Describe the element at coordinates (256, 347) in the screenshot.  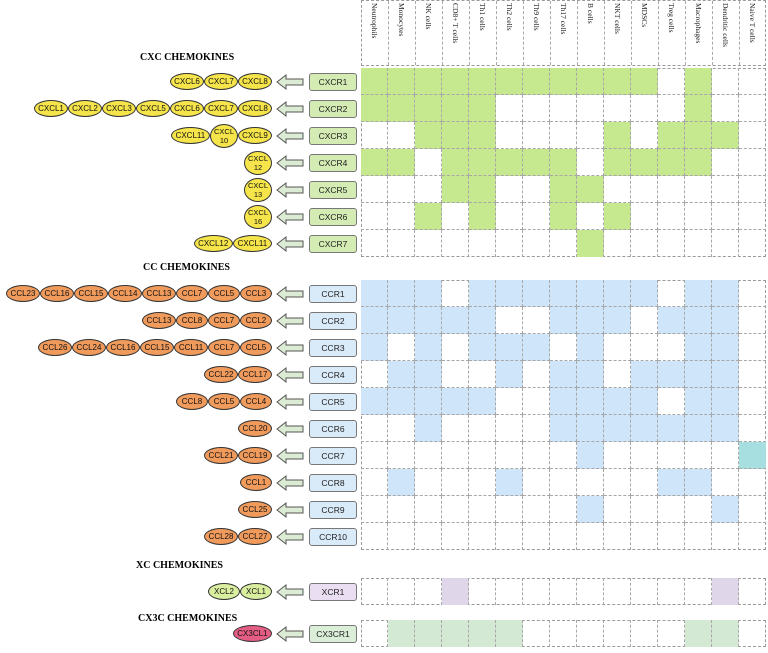
I see `ligand-oval: CCL5` at that location.